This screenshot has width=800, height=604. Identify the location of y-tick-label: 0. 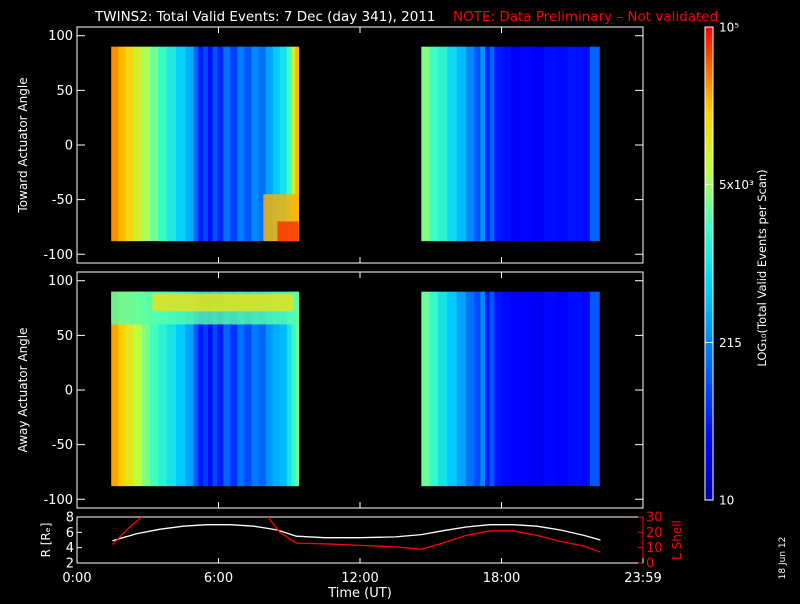
(69, 146).